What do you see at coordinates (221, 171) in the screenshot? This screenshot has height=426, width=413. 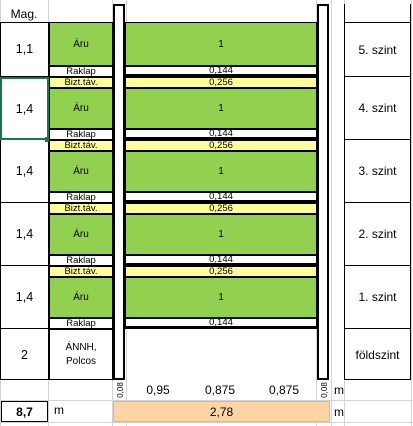 I see `load-cell-3: 1` at bounding box center [221, 171].